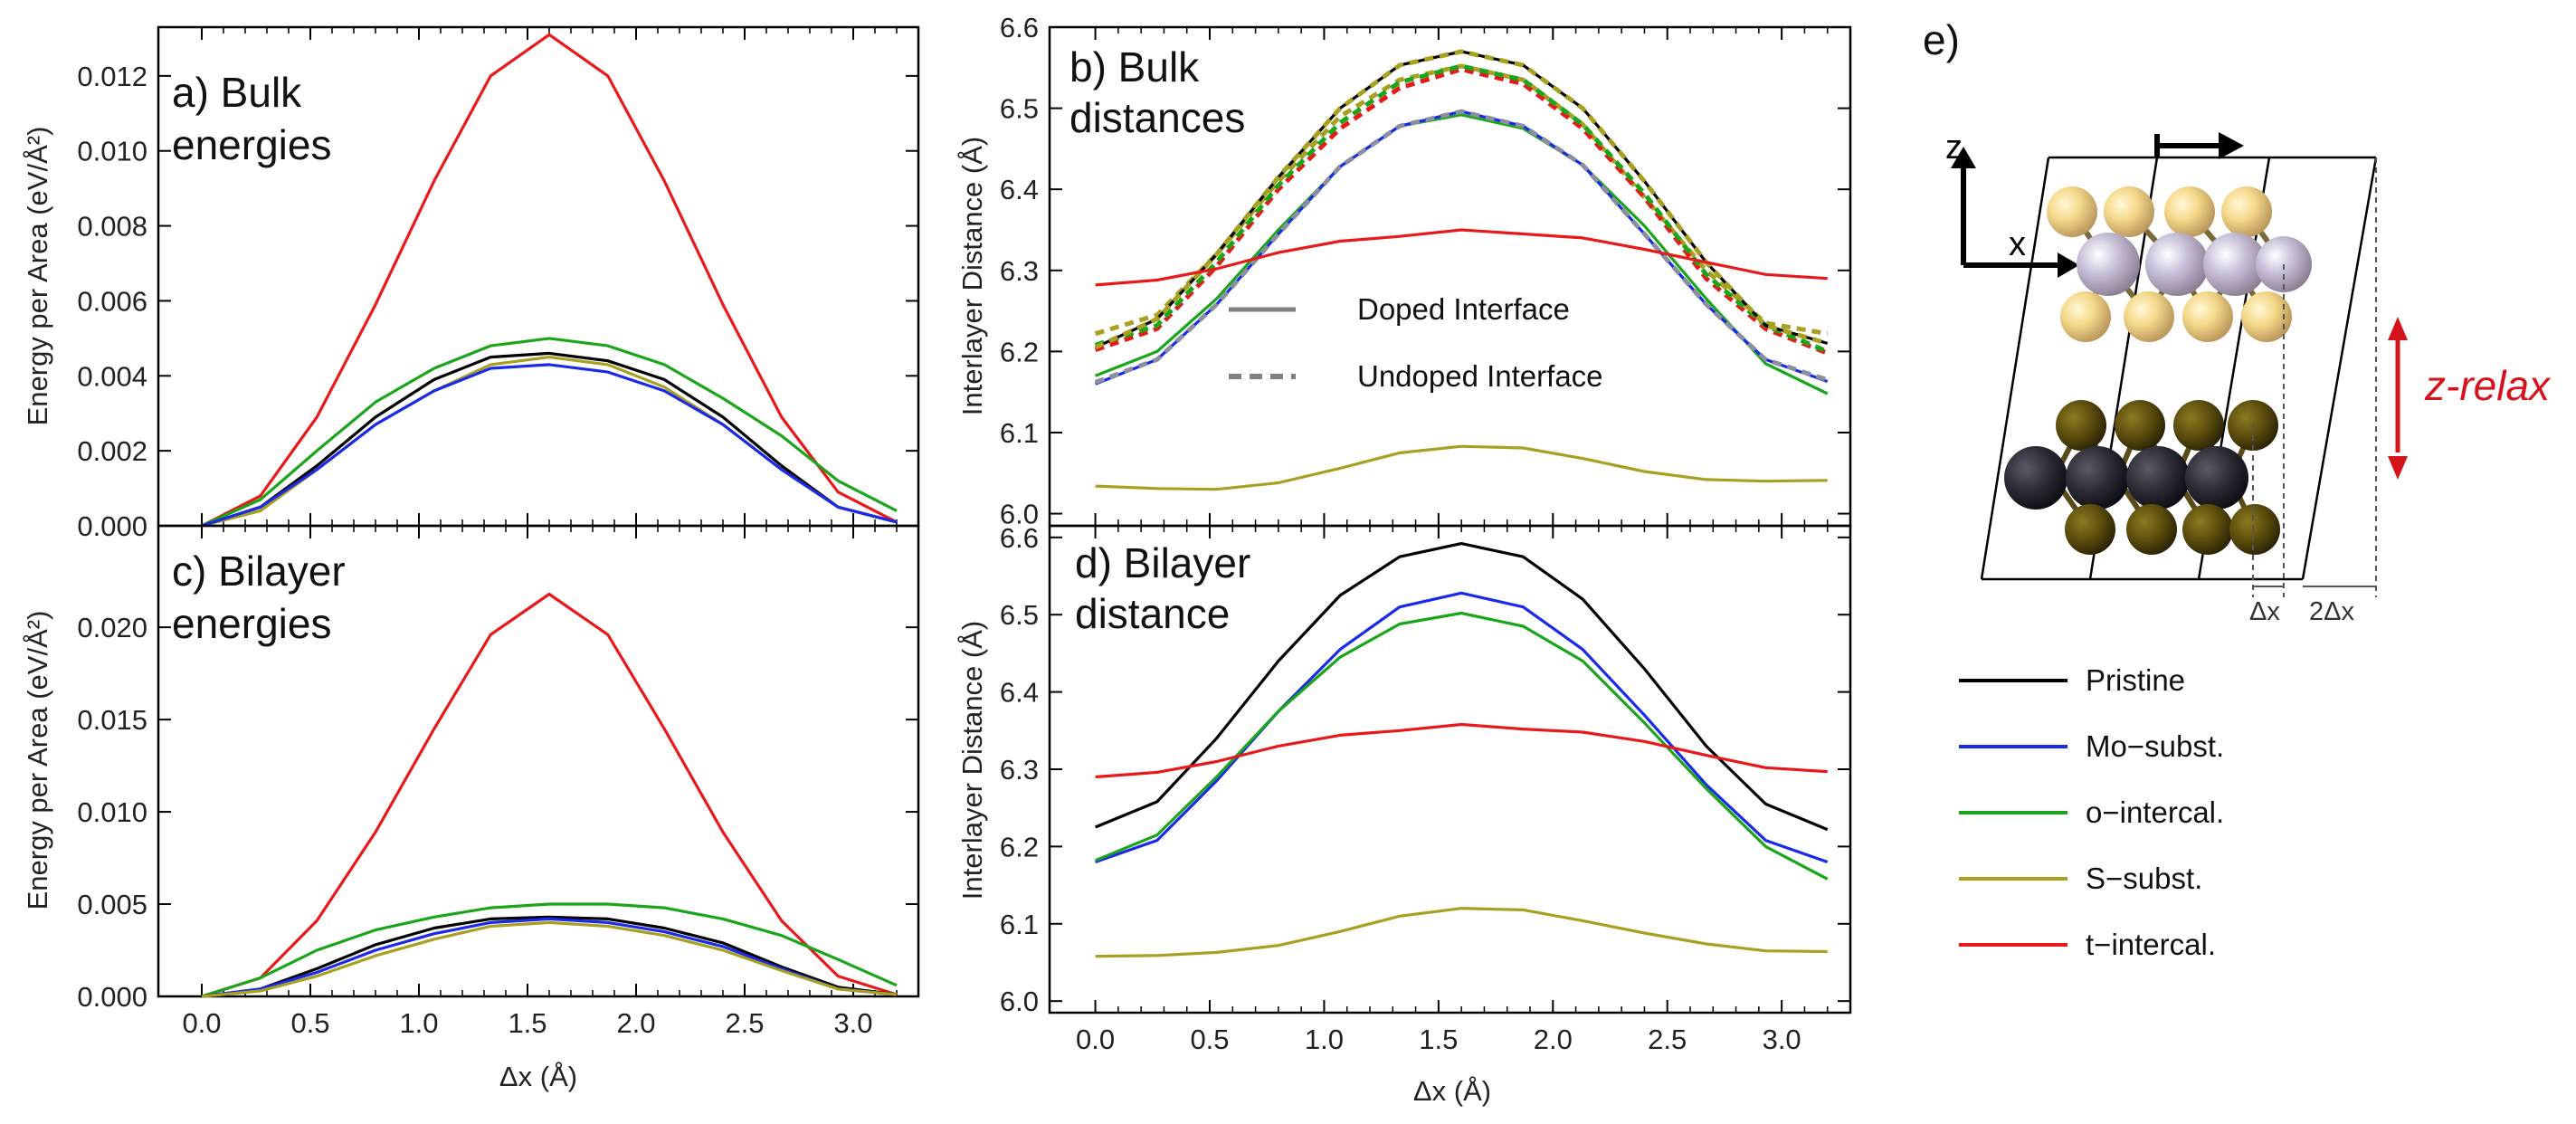 The height and width of the screenshot is (1124, 2576). I want to click on ytick-label: 0.020, so click(112, 627).